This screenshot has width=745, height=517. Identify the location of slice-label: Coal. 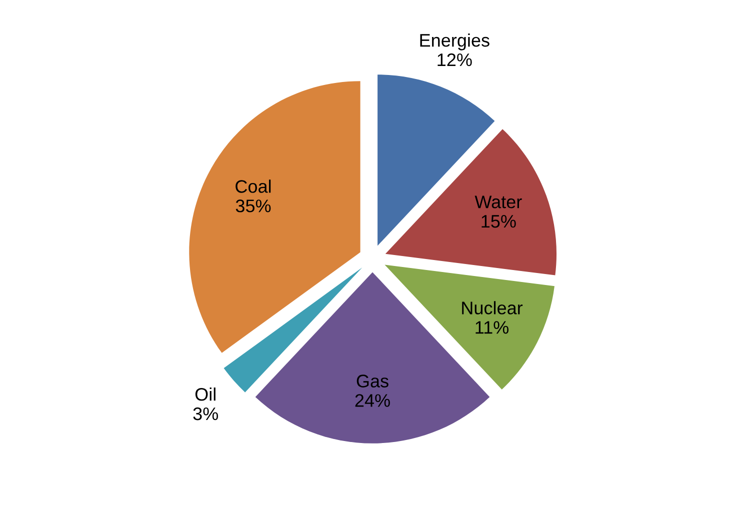
(253, 186).